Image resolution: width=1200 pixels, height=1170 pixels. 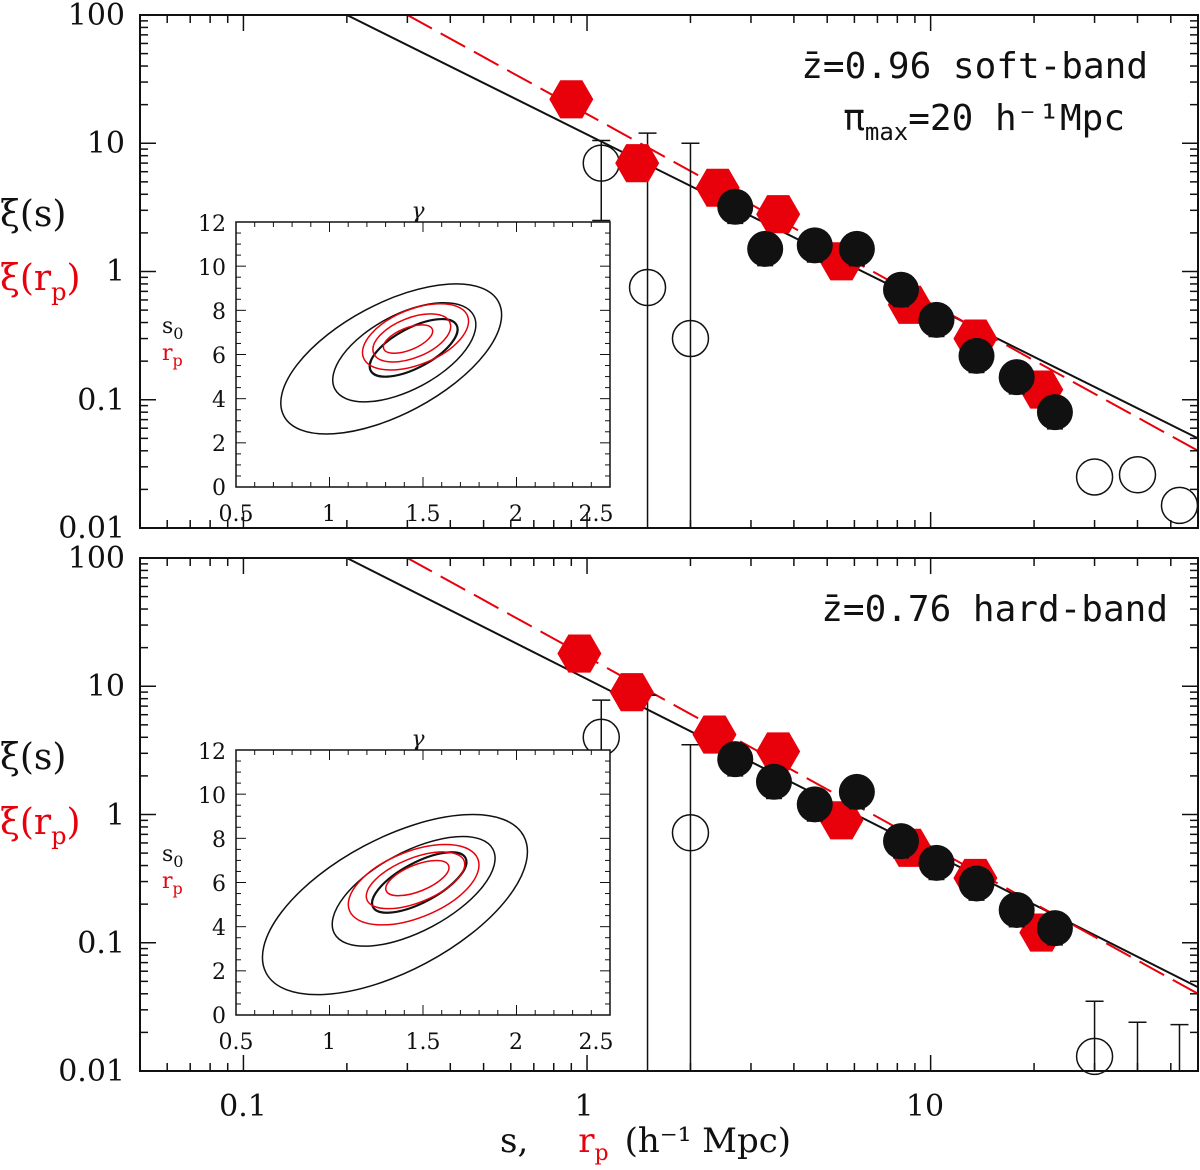 What do you see at coordinates (91, 815) in the screenshot?
I see `bottom-y-tick-labels: 100 10 1 0.1 0.01` at bounding box center [91, 815].